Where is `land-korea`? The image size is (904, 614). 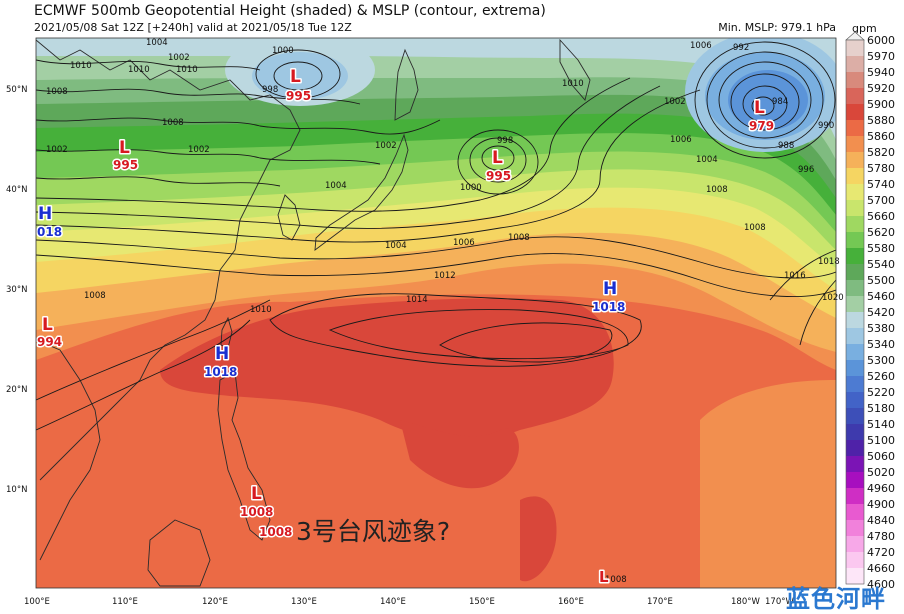
land-korea is located at coordinates (289, 217).